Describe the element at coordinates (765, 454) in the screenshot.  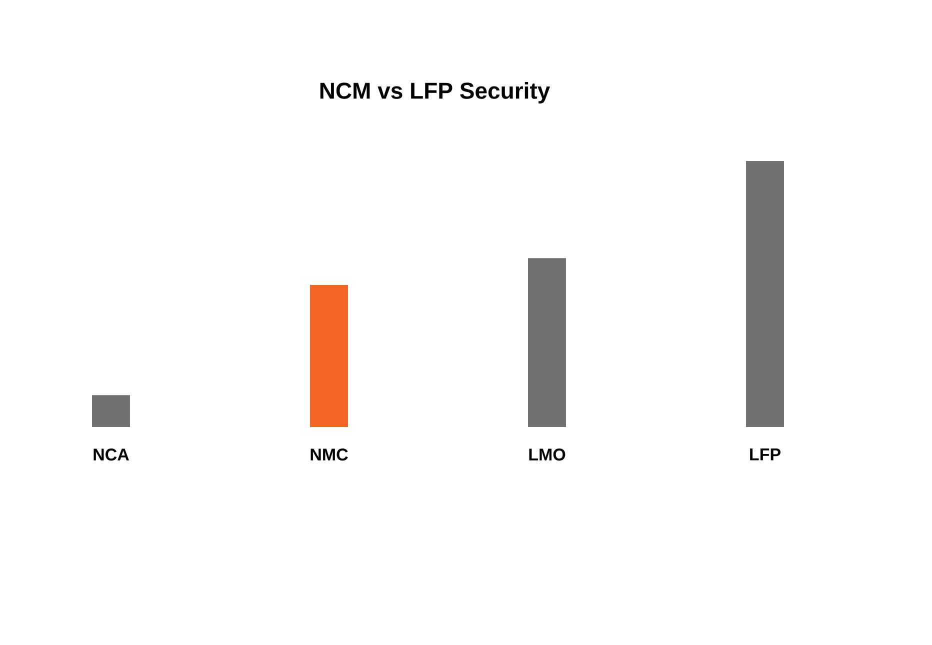
I see `x-tick-label: LFP` at that location.